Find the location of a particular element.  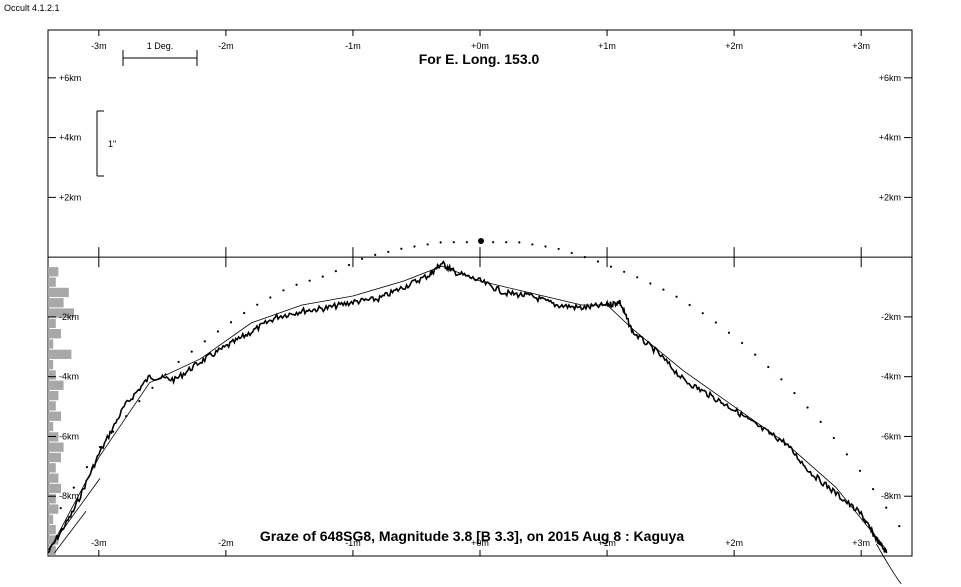

y-tick-label-left: -8km is located at coordinates (69, 496).